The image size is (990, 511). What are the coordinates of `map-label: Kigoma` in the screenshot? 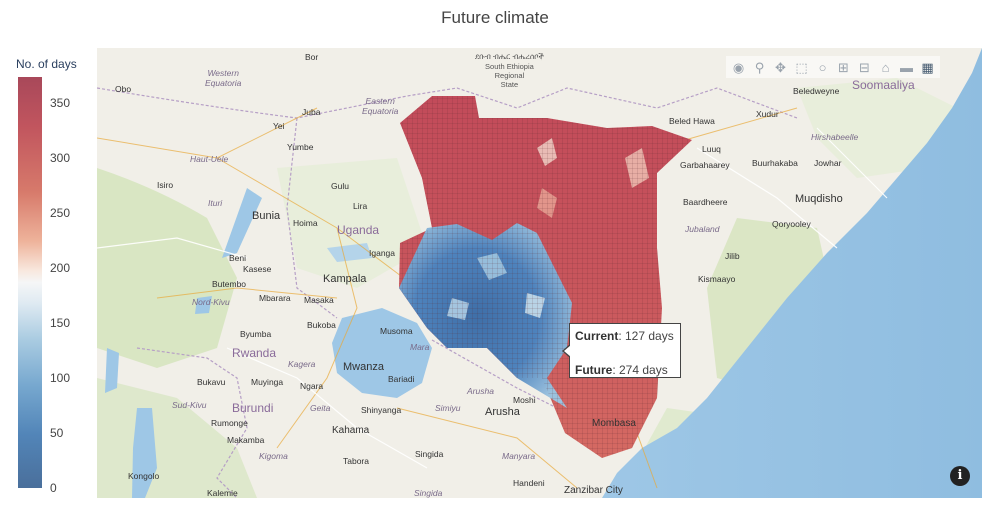 It's located at (273, 456).